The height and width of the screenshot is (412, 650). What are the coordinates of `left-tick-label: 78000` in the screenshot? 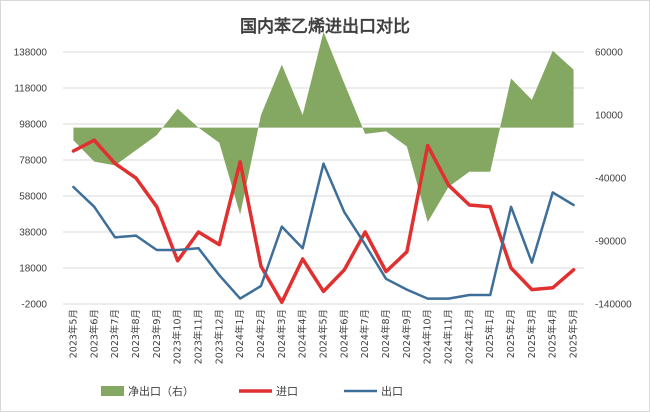 It's located at (33, 161).